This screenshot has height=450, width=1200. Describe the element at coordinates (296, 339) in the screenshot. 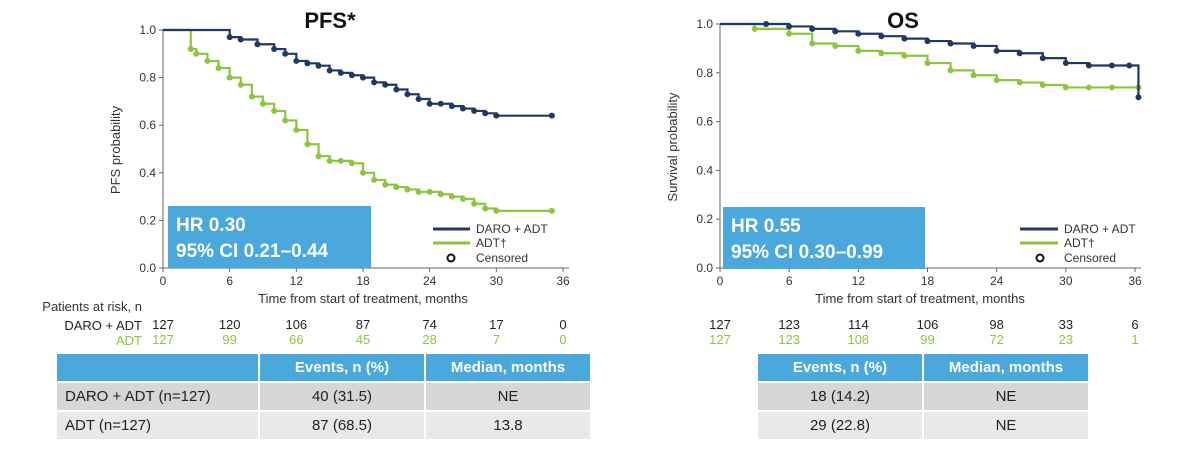

I see `pfs-at-risk-adt-value: 66` at that location.